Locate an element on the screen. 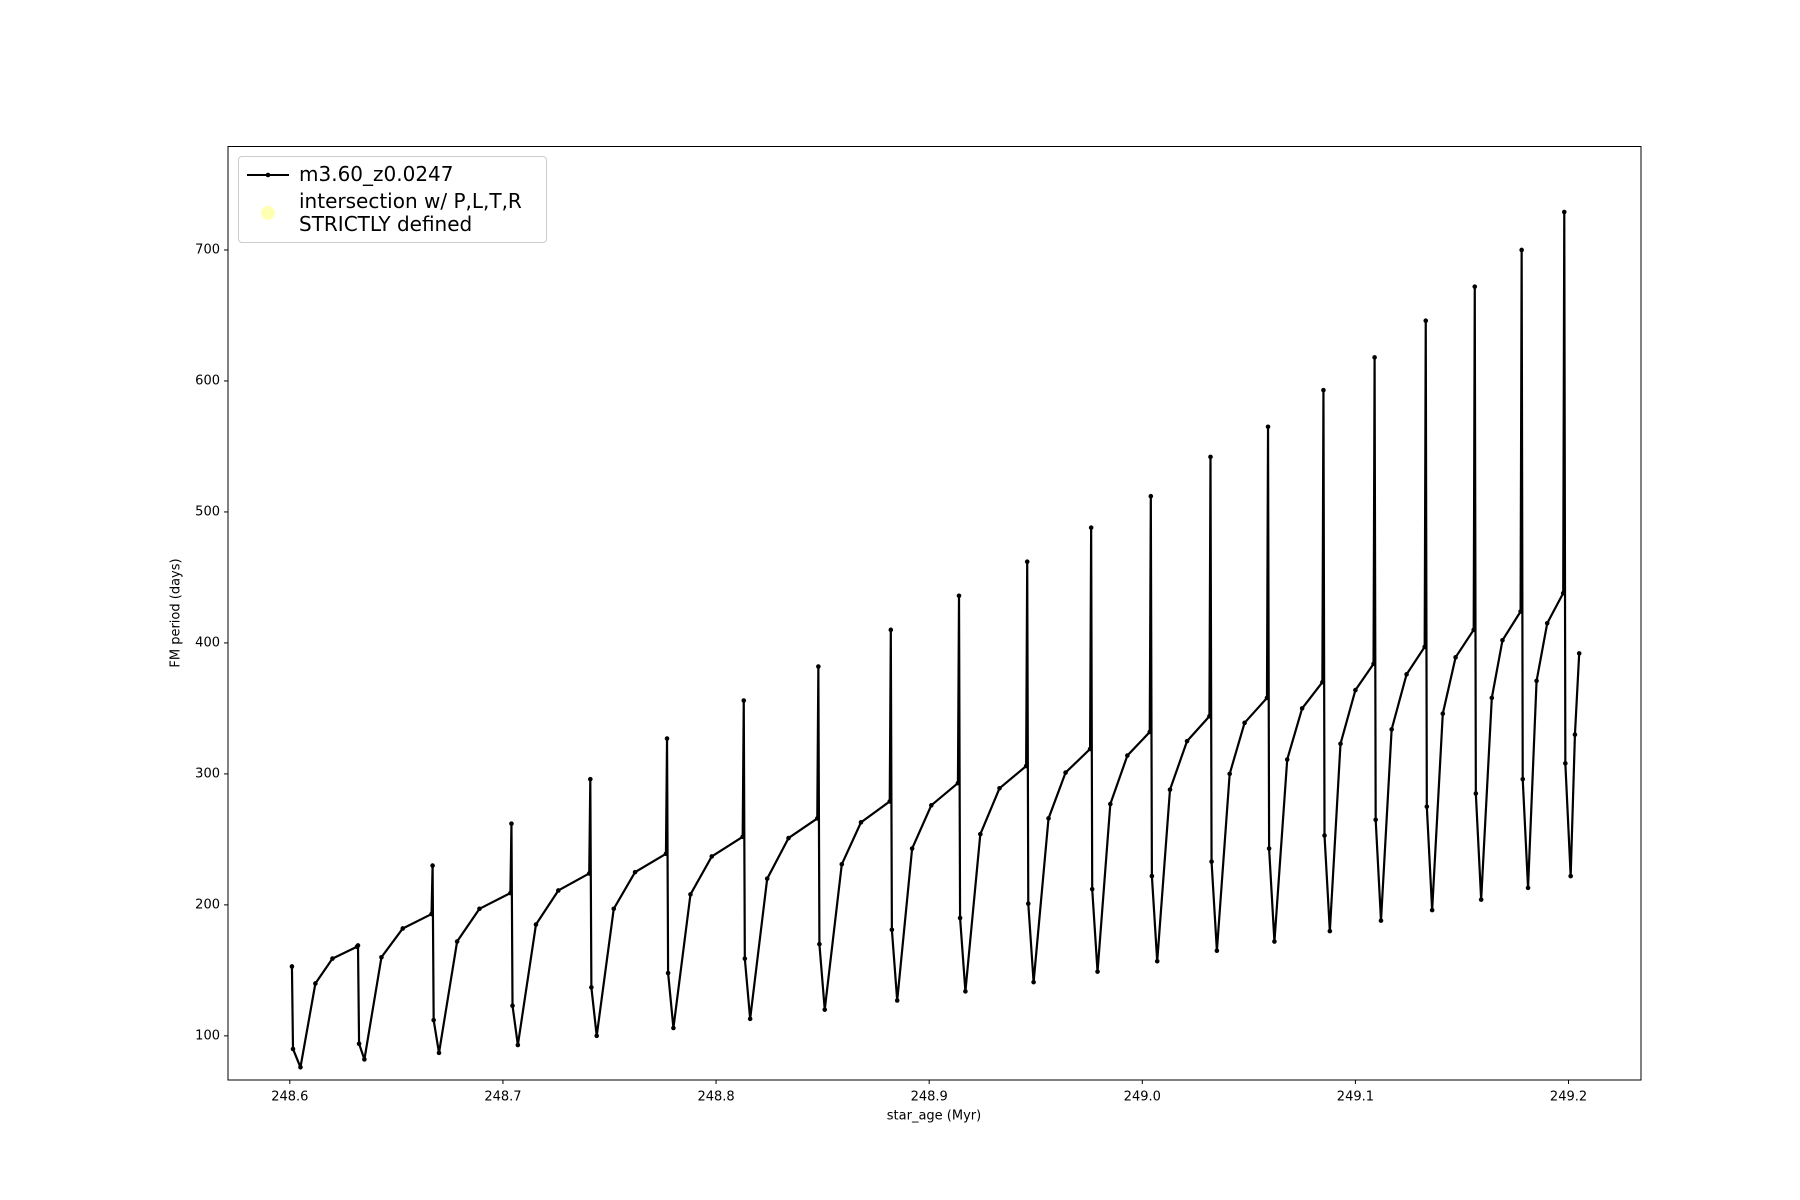  legend-label: m3.60_z0.0247 is located at coordinates (376, 174).